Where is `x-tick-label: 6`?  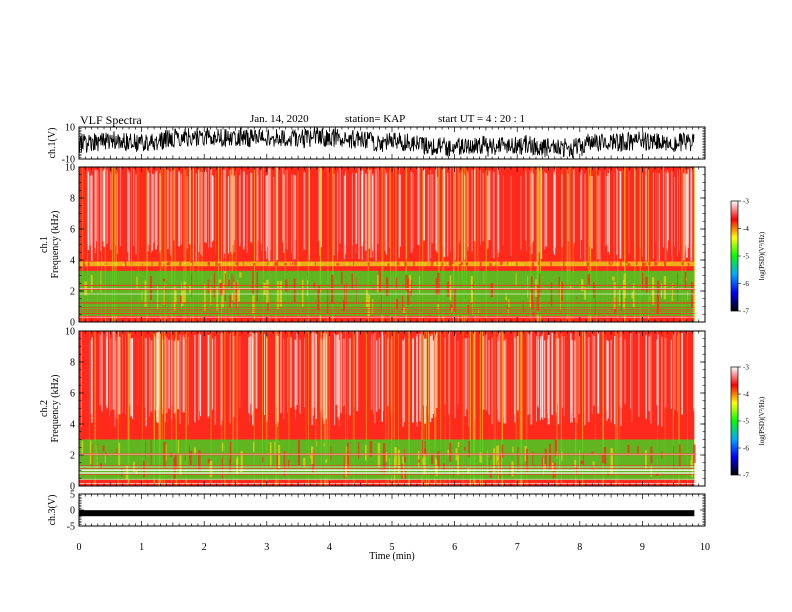 x-tick-label: 6 is located at coordinates (454, 547).